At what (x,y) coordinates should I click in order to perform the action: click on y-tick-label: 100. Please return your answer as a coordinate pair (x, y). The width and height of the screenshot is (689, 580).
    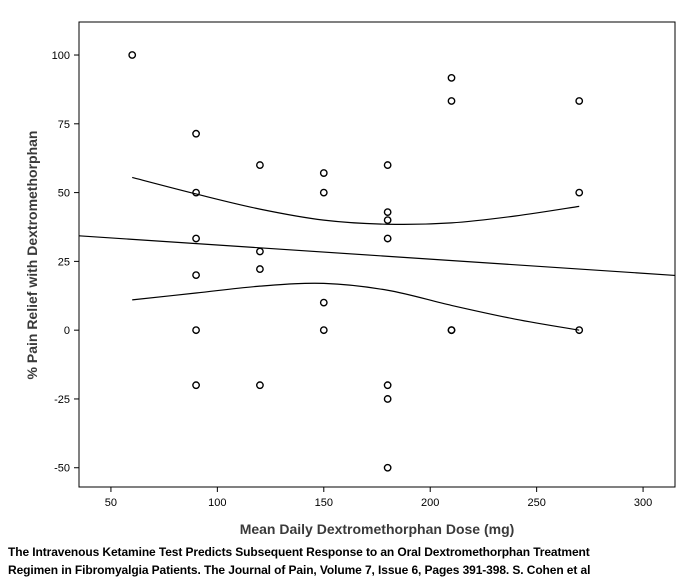
    Looking at the image, I should click on (61, 56).